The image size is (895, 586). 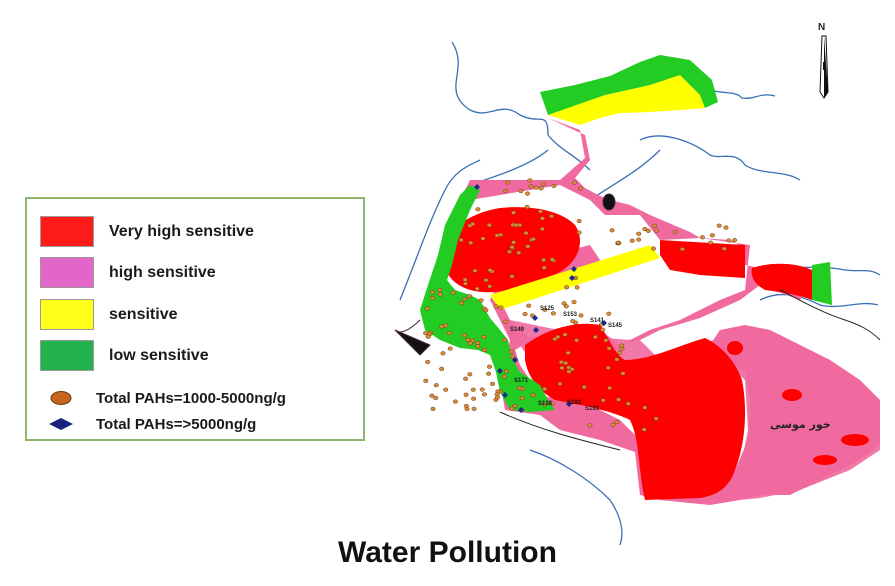 What do you see at coordinates (143, 314) in the screenshot?
I see `legend-label: sensitive` at bounding box center [143, 314].